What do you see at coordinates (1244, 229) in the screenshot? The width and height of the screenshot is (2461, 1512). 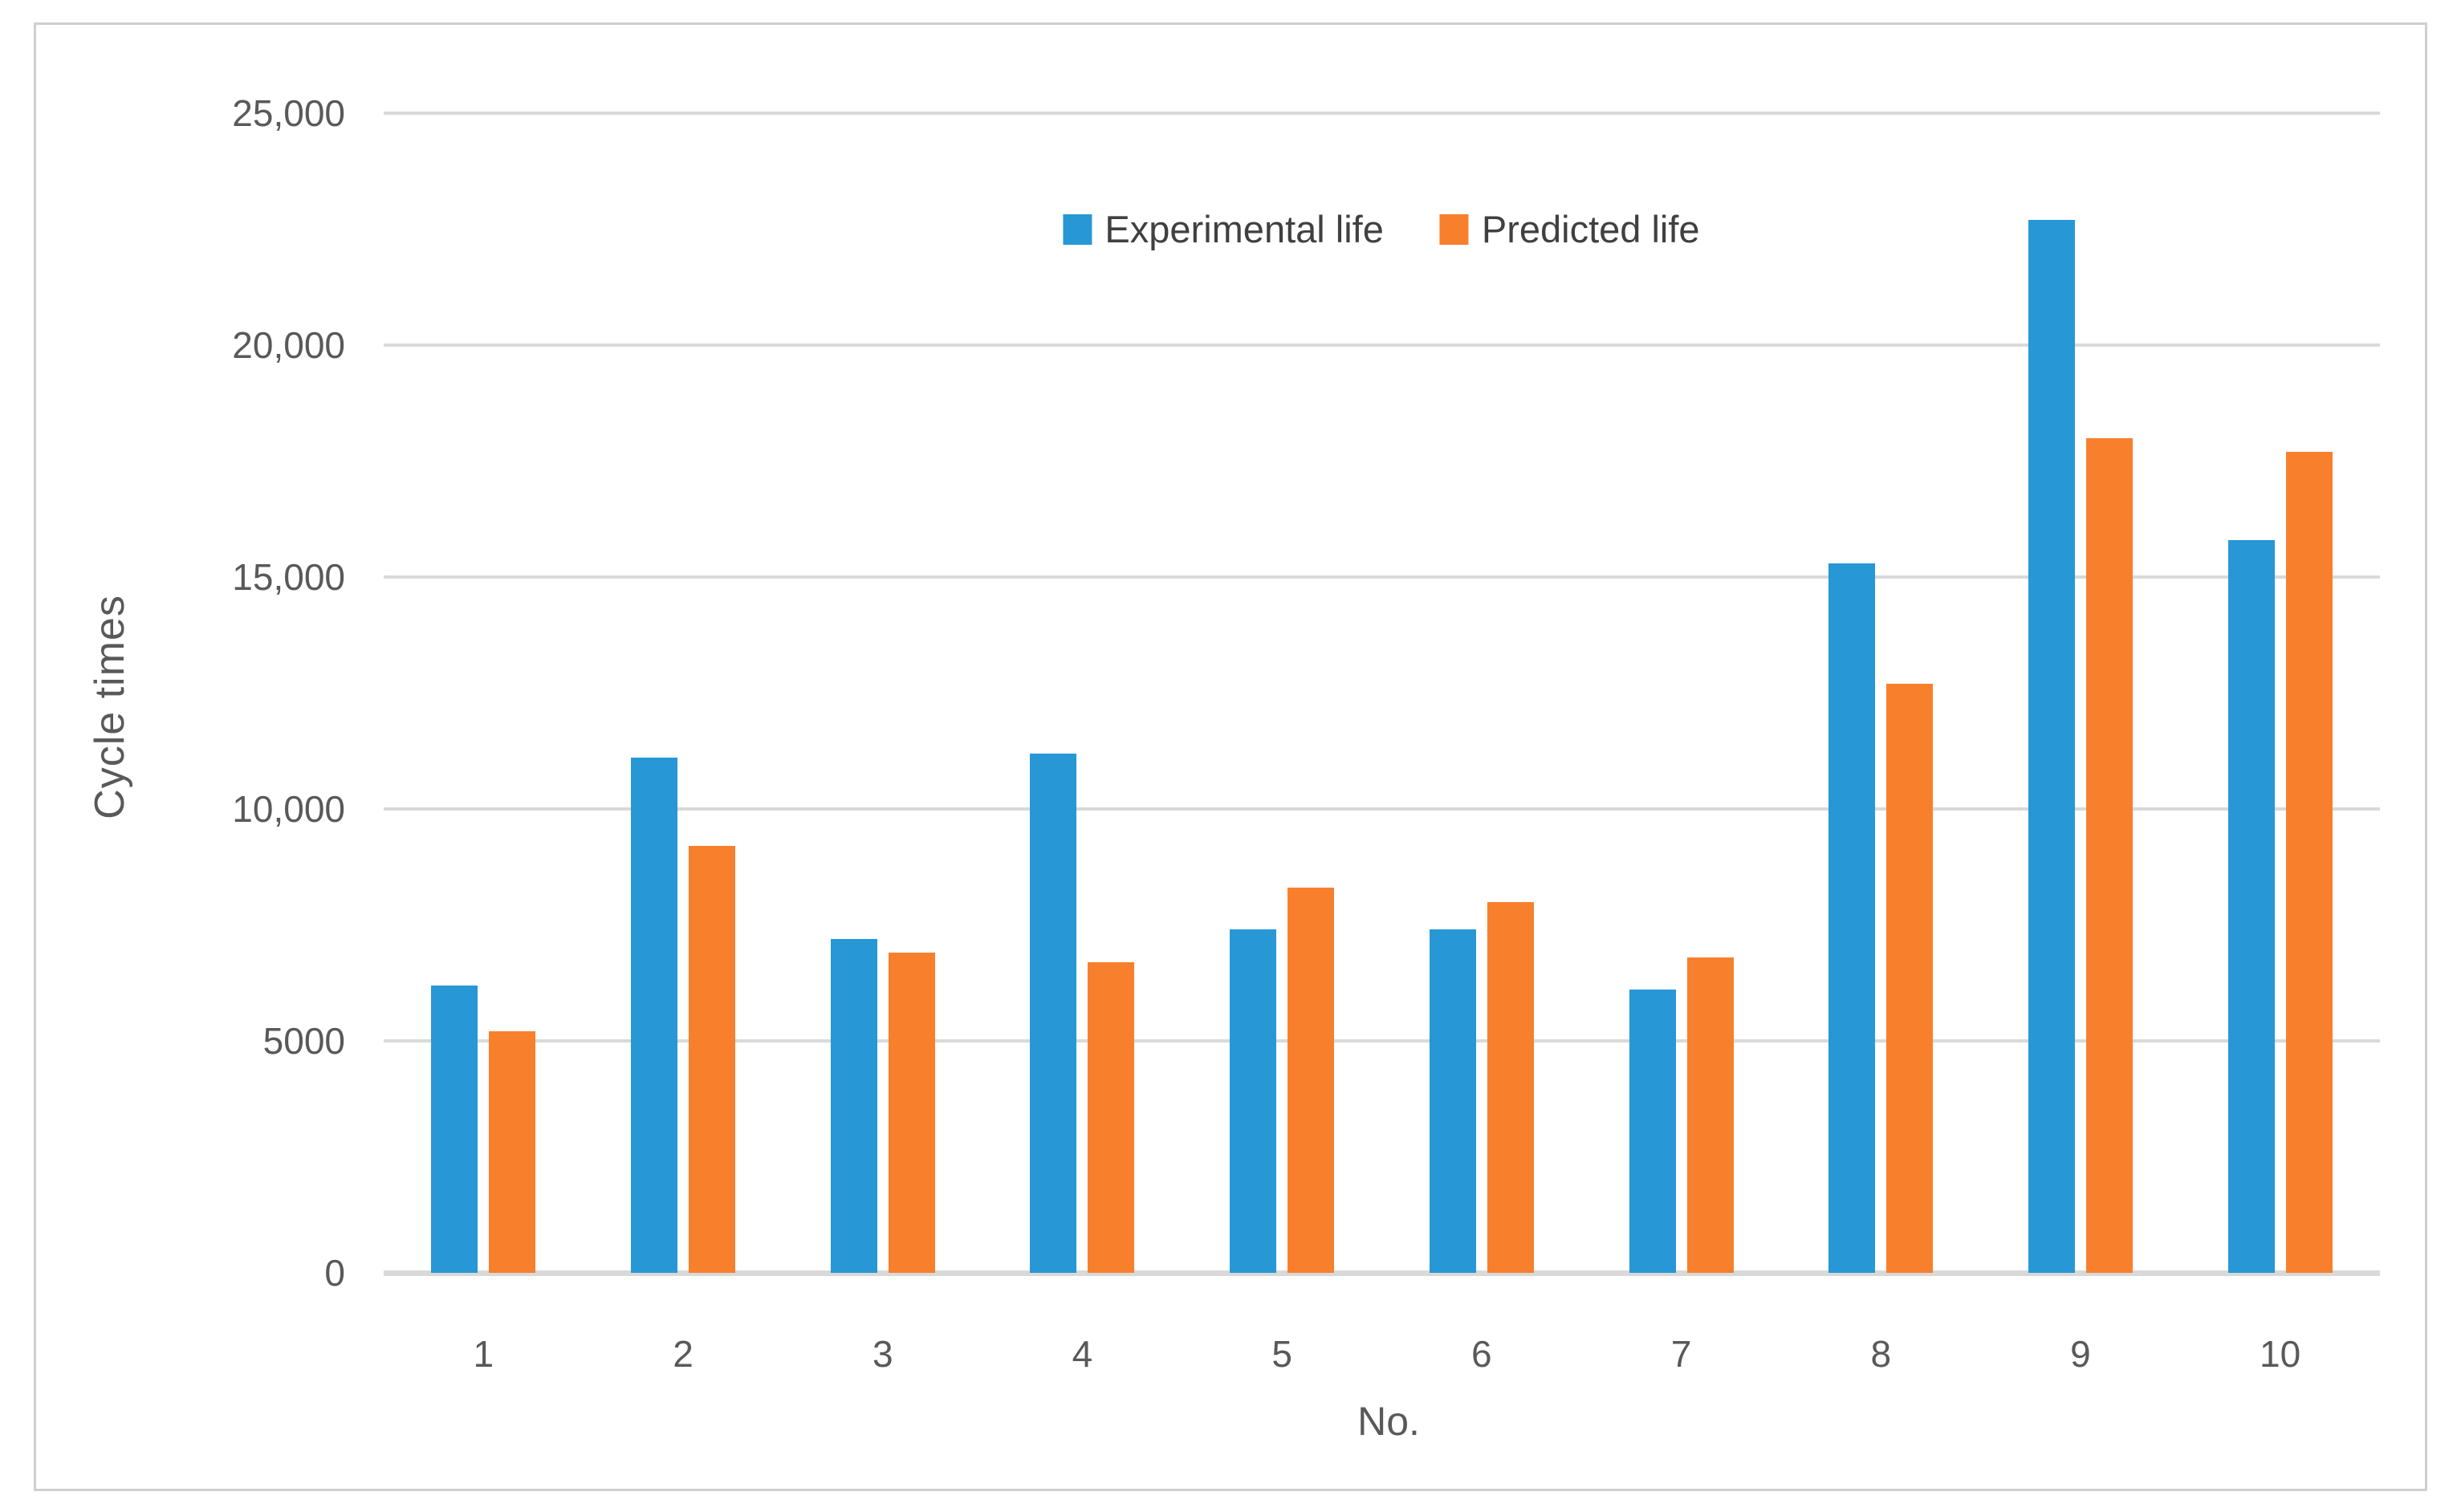 I see `legend-label-experimental: Experimental life` at bounding box center [1244, 229].